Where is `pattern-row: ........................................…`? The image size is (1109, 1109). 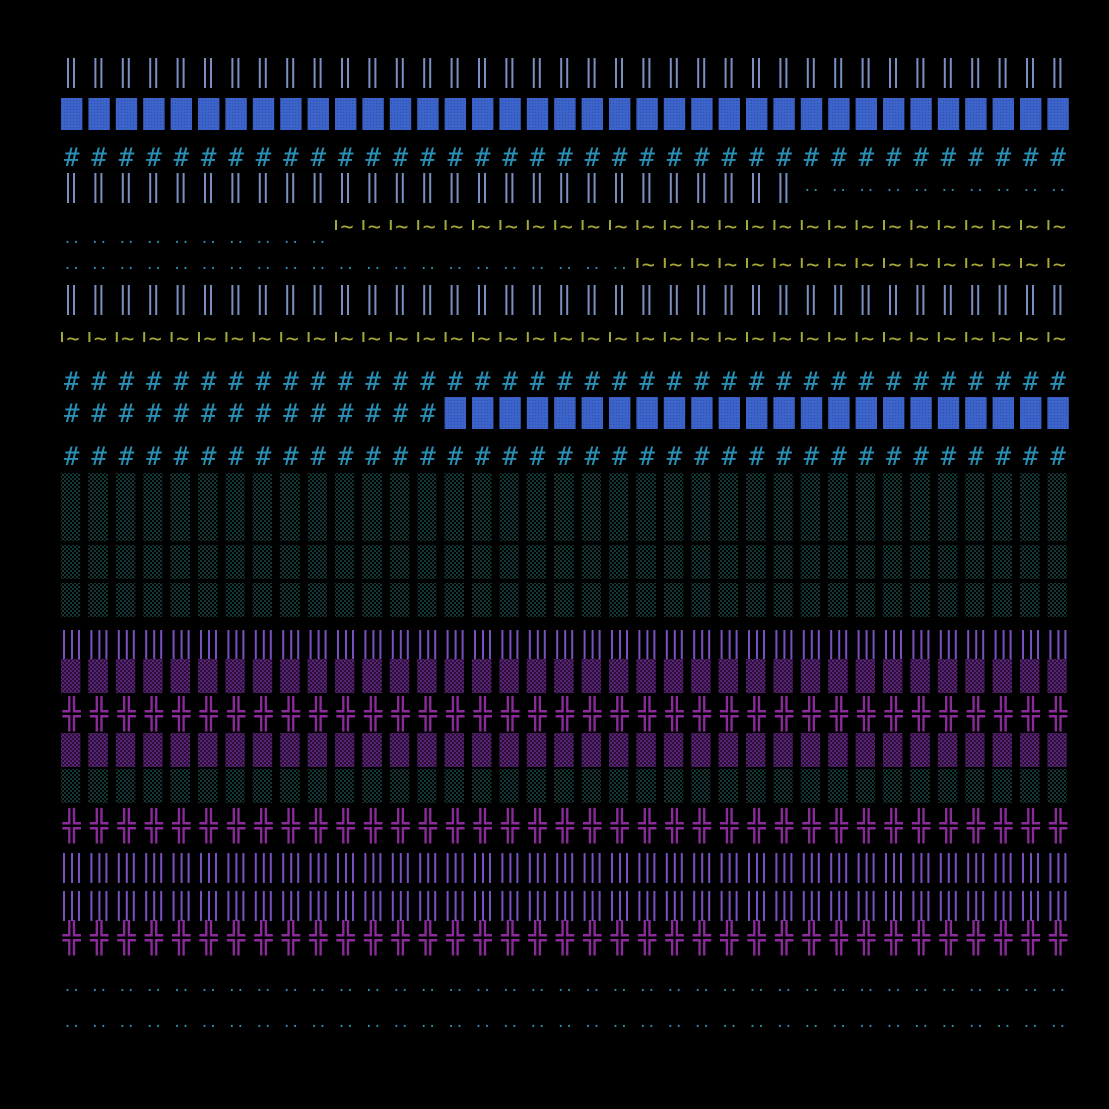
pattern-row: ........................................… is located at coordinates (564, 265).